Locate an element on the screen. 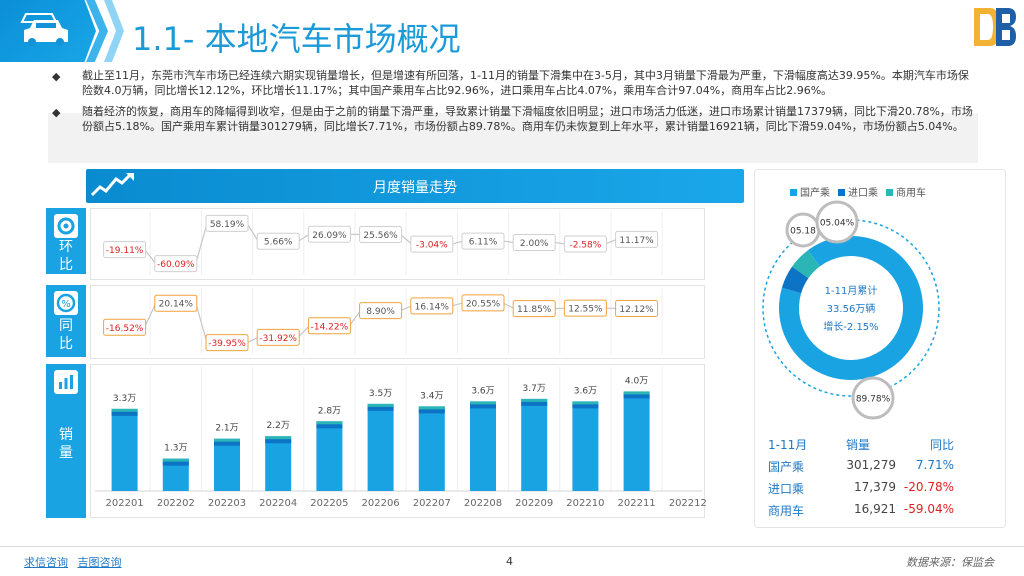 The width and height of the screenshot is (1024, 576). table-header: 1-11月 销量 同比 is located at coordinates (861, 445).